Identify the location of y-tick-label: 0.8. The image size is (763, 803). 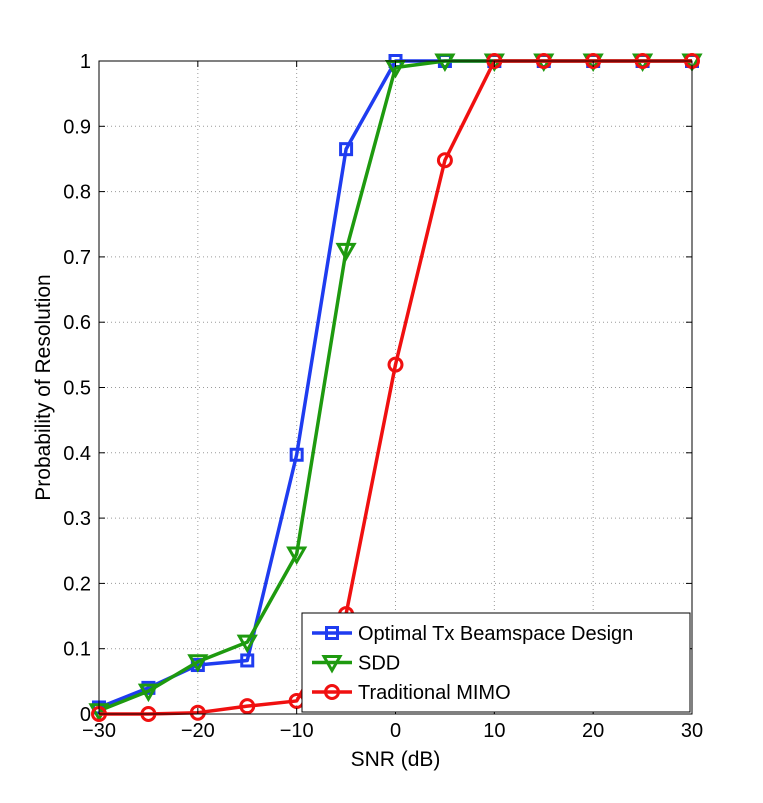
(77, 193).